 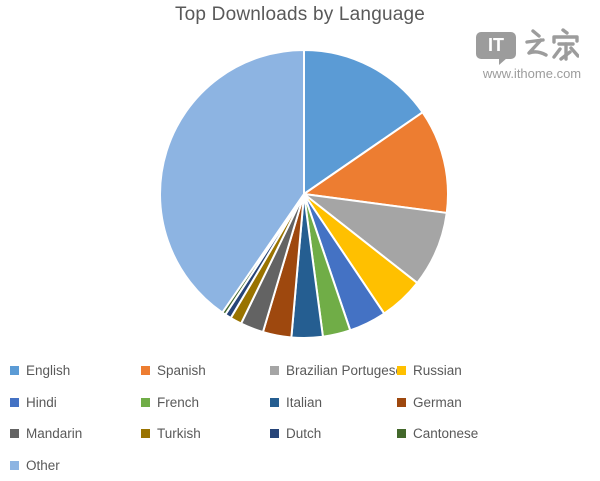 What do you see at coordinates (437, 371) in the screenshot?
I see `legend-label: Russian` at bounding box center [437, 371].